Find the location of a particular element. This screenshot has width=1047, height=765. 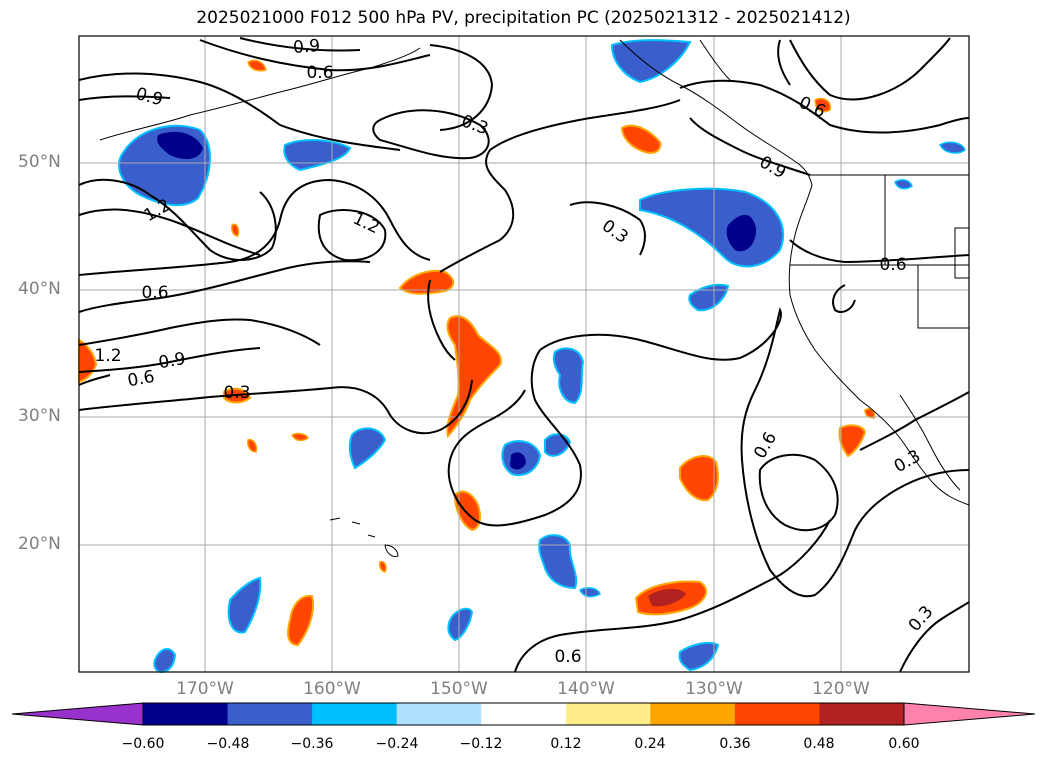

alaska-coast is located at coordinates (716, 112).